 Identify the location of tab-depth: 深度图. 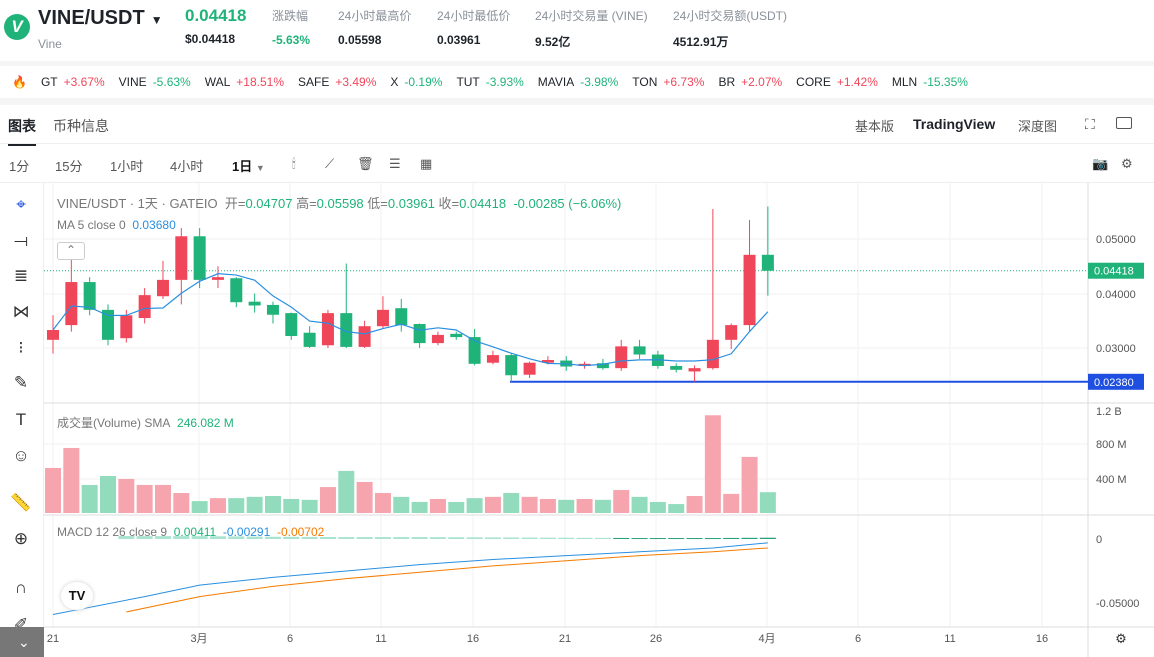
(1038, 126).